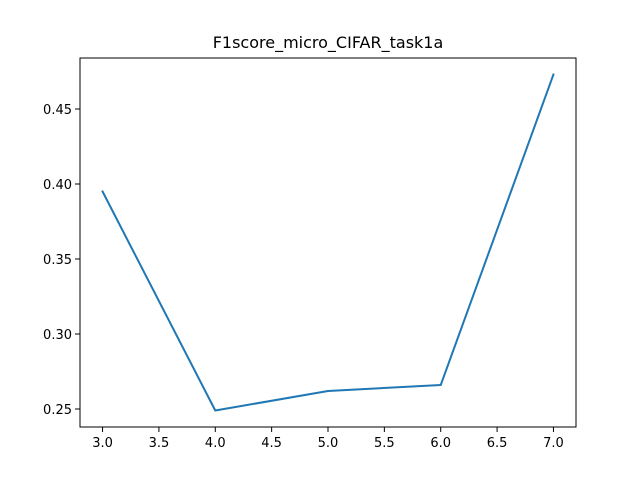 Image resolution: width=640 pixels, height=480 pixels. I want to click on y-tick-label: 0.40, so click(57, 185).